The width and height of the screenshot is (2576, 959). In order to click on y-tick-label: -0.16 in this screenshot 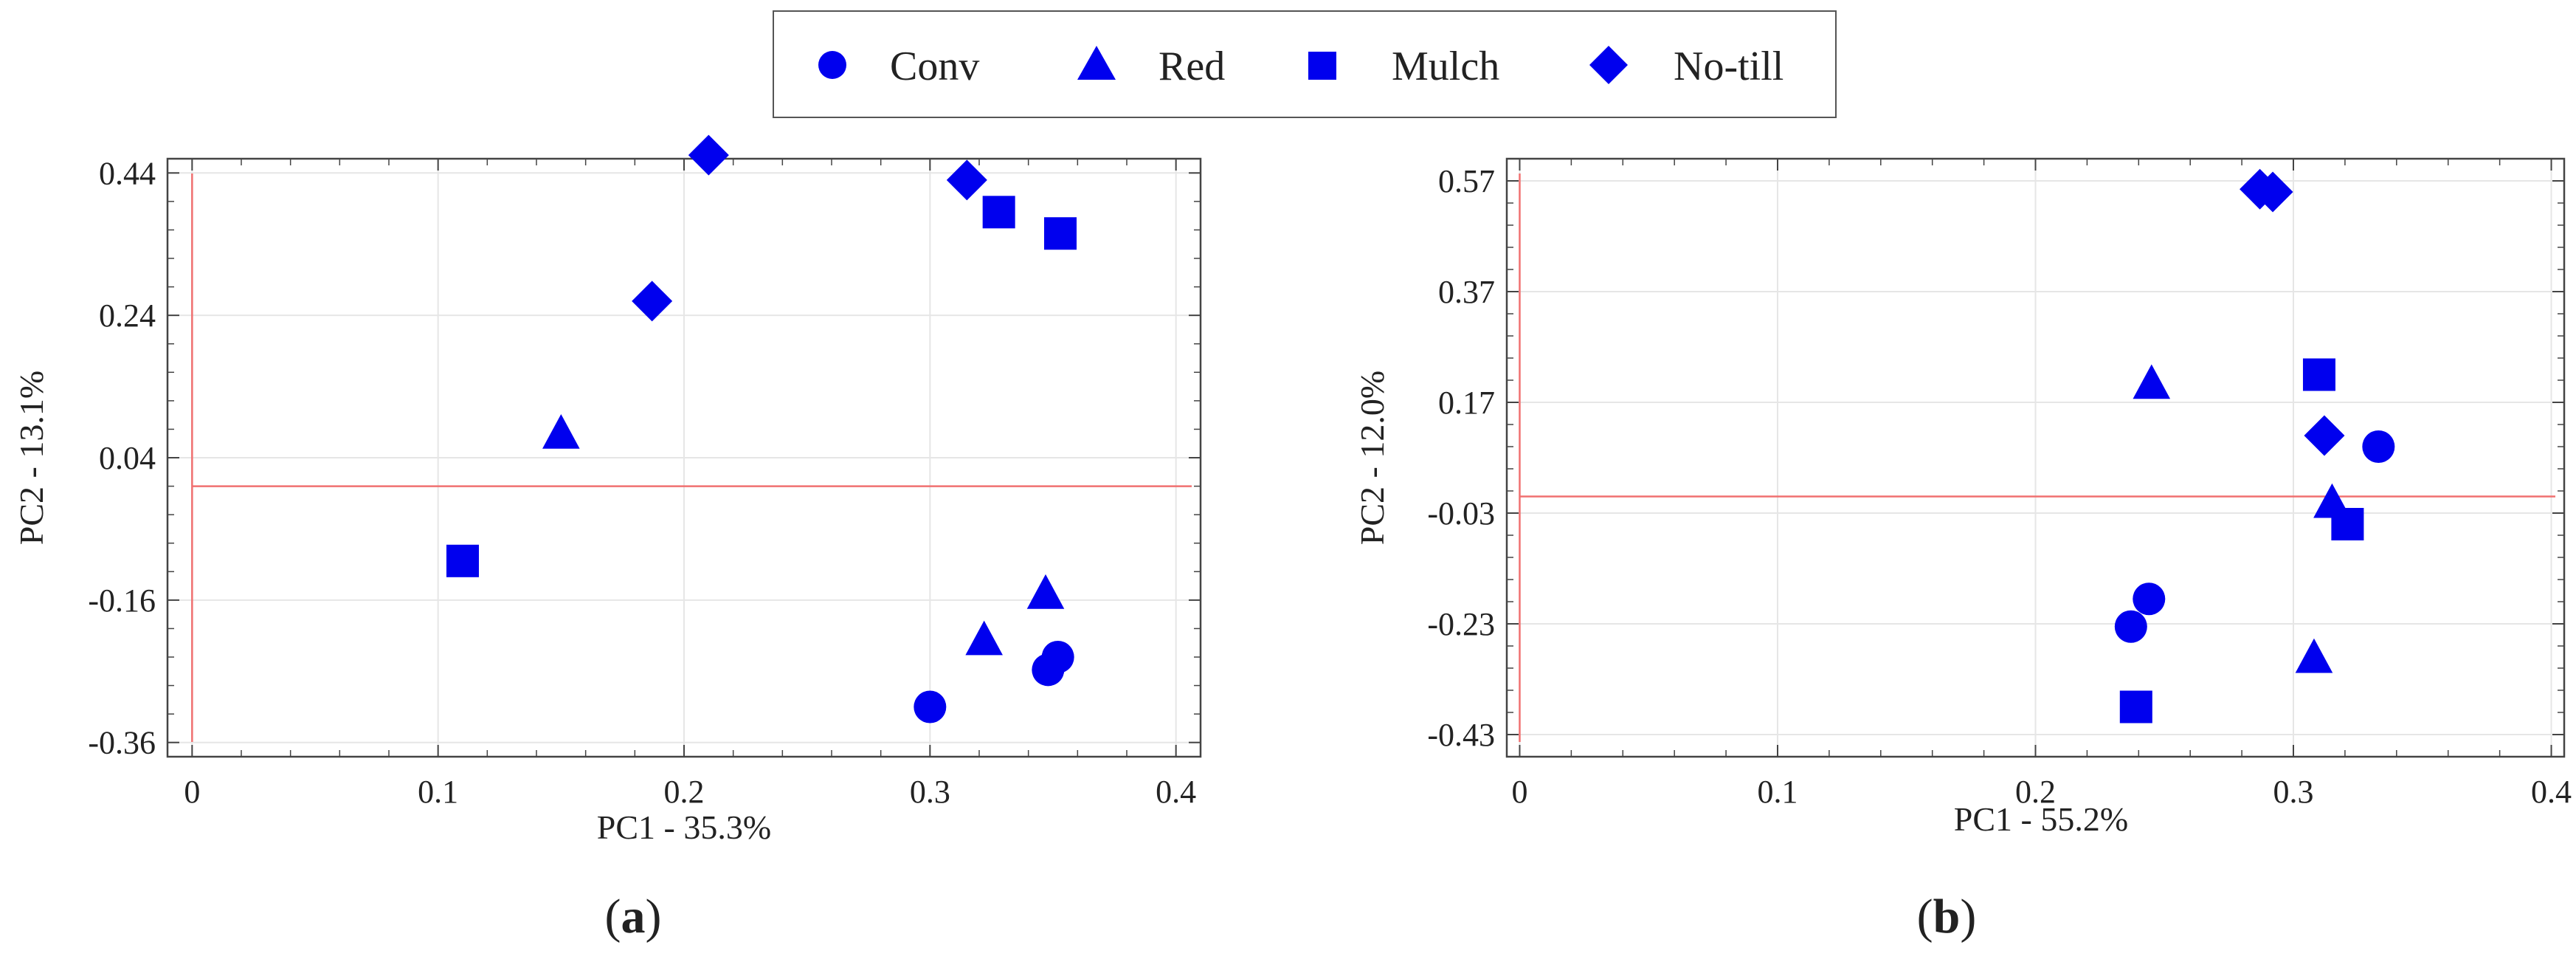, I will do `click(122, 600)`.